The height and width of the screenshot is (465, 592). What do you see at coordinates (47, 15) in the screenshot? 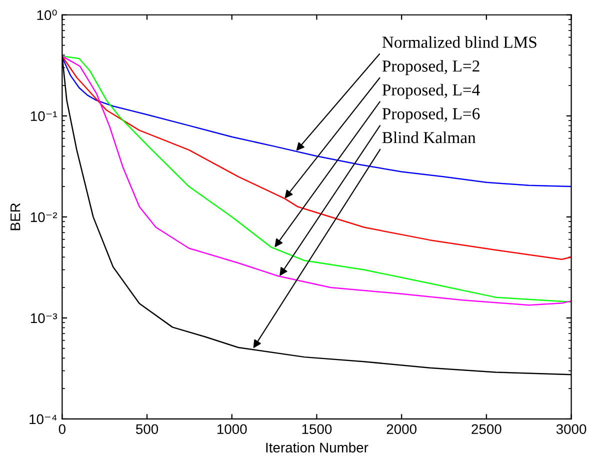
I see `y-tick-label: 10⁰` at bounding box center [47, 15].